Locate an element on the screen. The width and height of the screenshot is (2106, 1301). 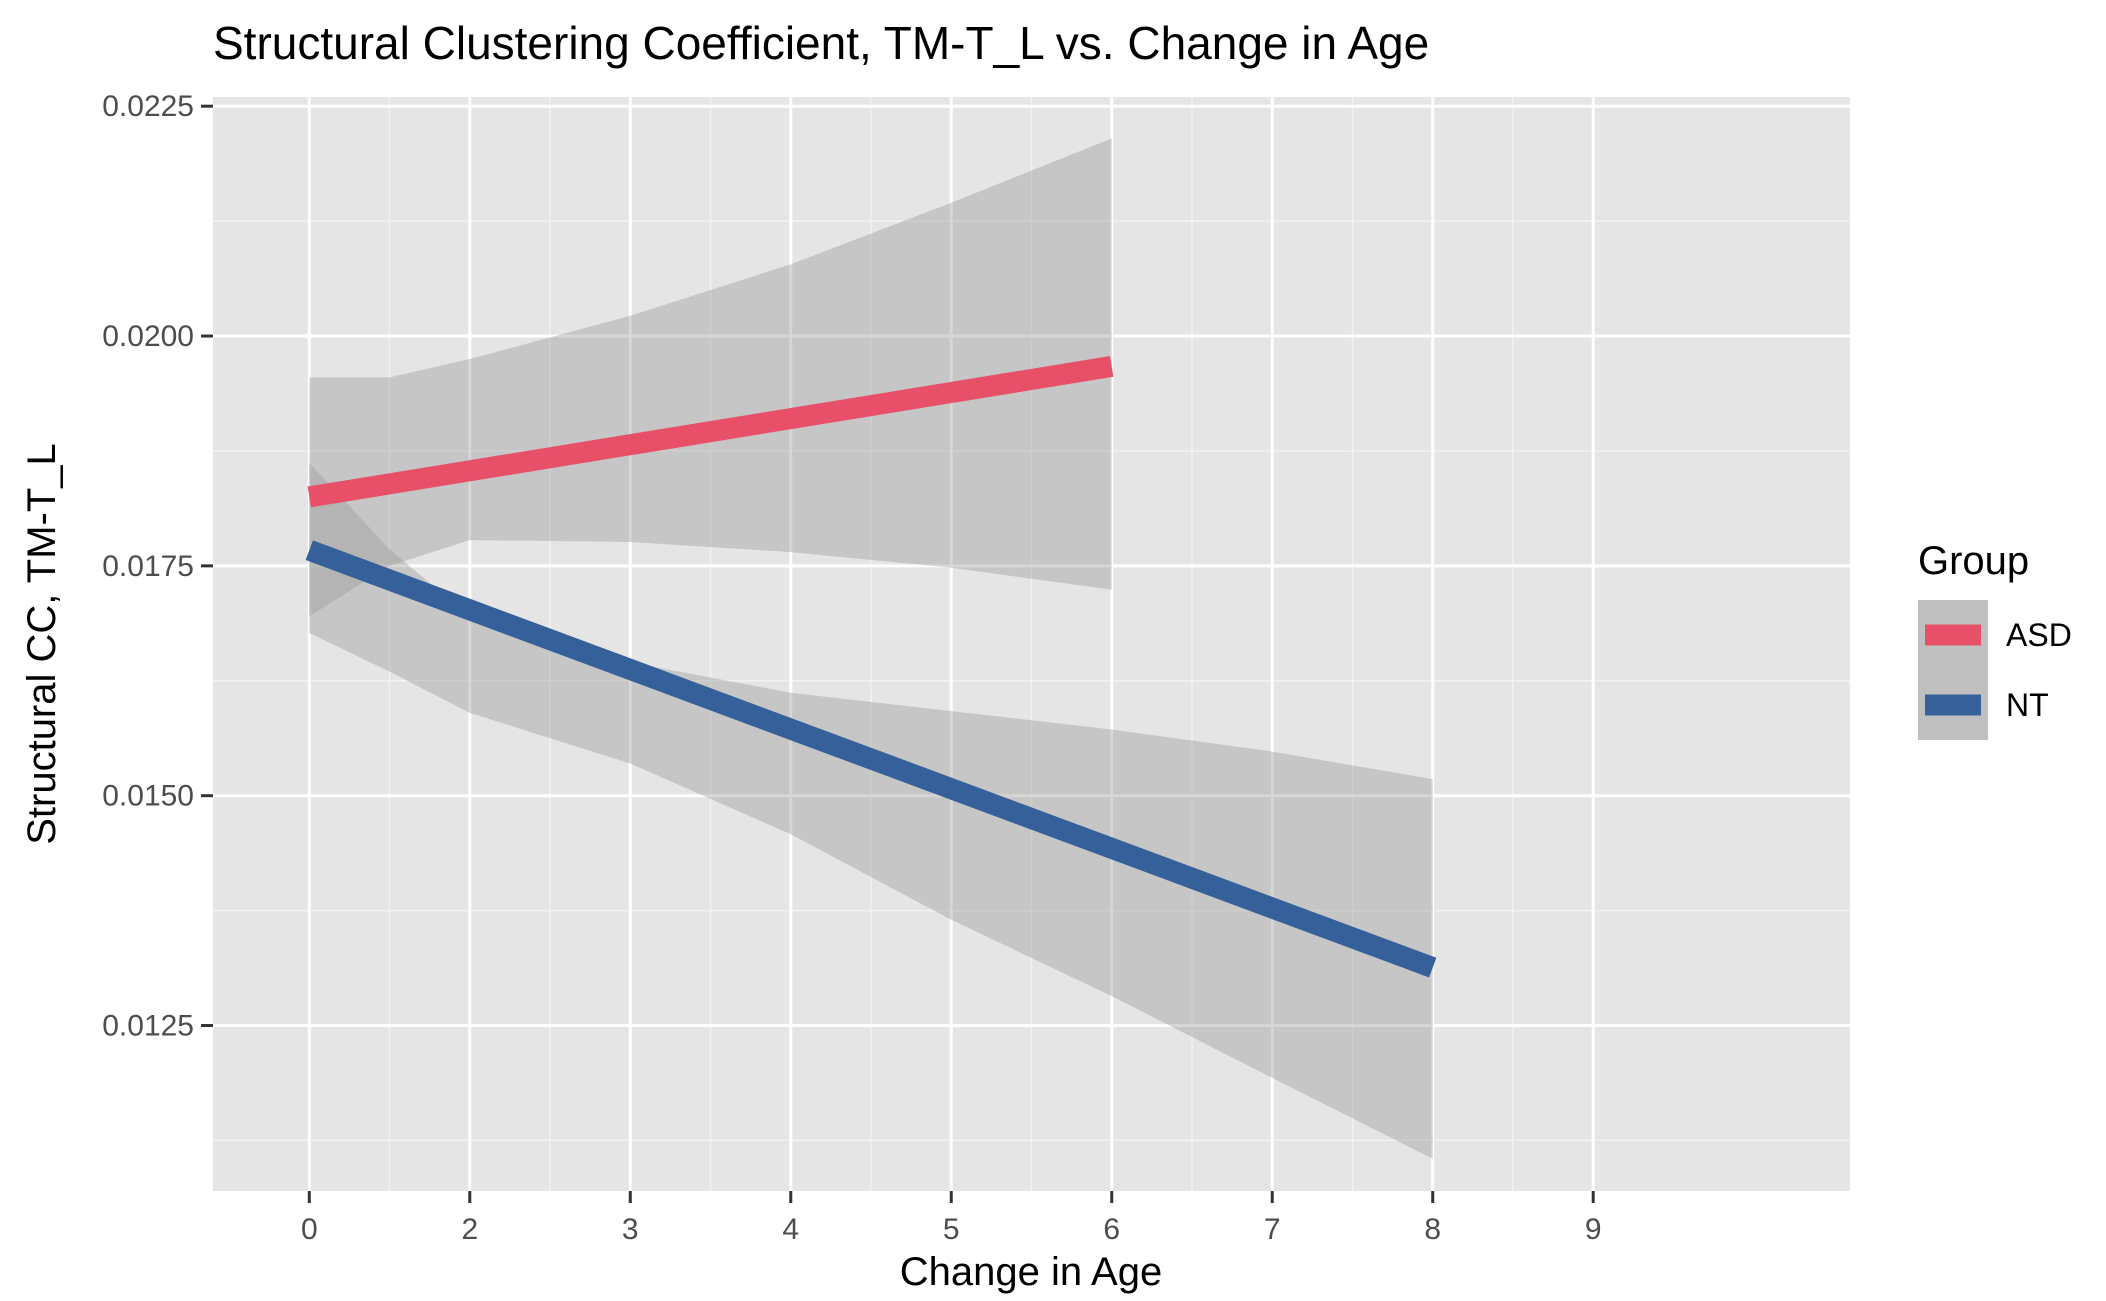
x-tick-label: 5 is located at coordinates (951, 1229).